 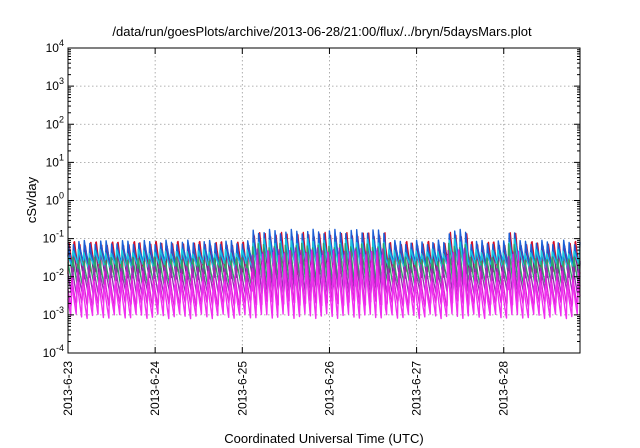 I want to click on x-tick-label: 2013-6-28, so click(x=504, y=388).